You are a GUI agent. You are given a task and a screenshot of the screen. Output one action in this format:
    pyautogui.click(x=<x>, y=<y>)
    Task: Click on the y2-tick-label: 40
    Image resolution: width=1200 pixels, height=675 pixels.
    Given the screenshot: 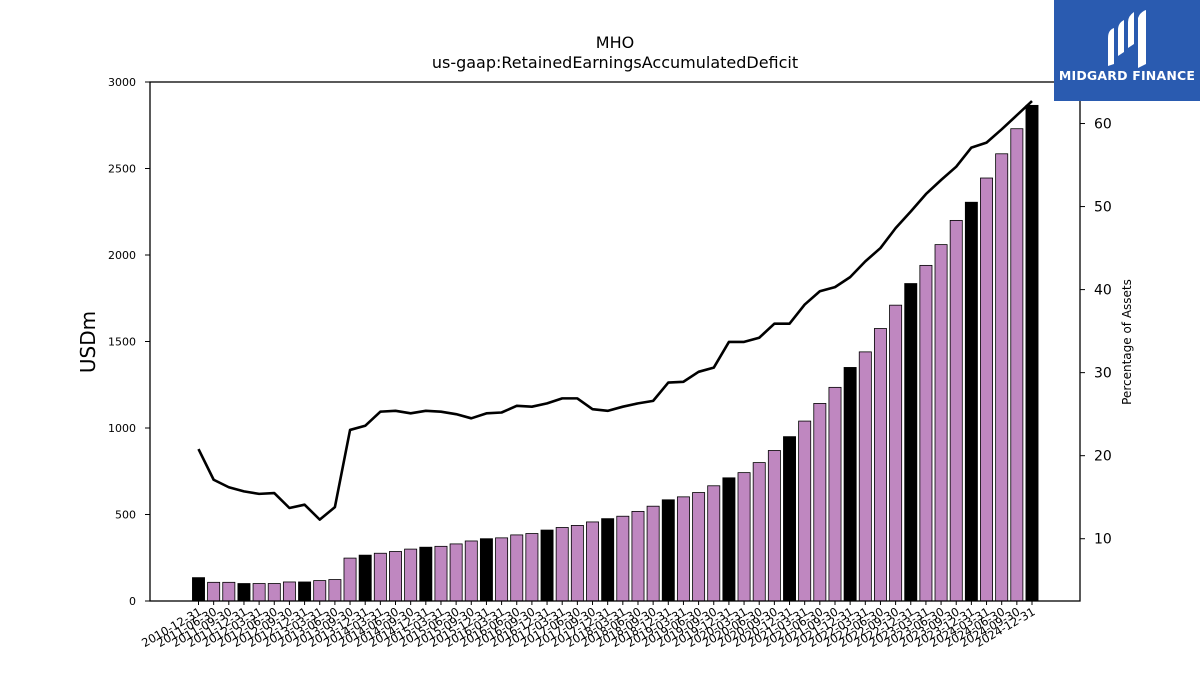 What is the action you would take?
    pyautogui.click(x=1103, y=291)
    